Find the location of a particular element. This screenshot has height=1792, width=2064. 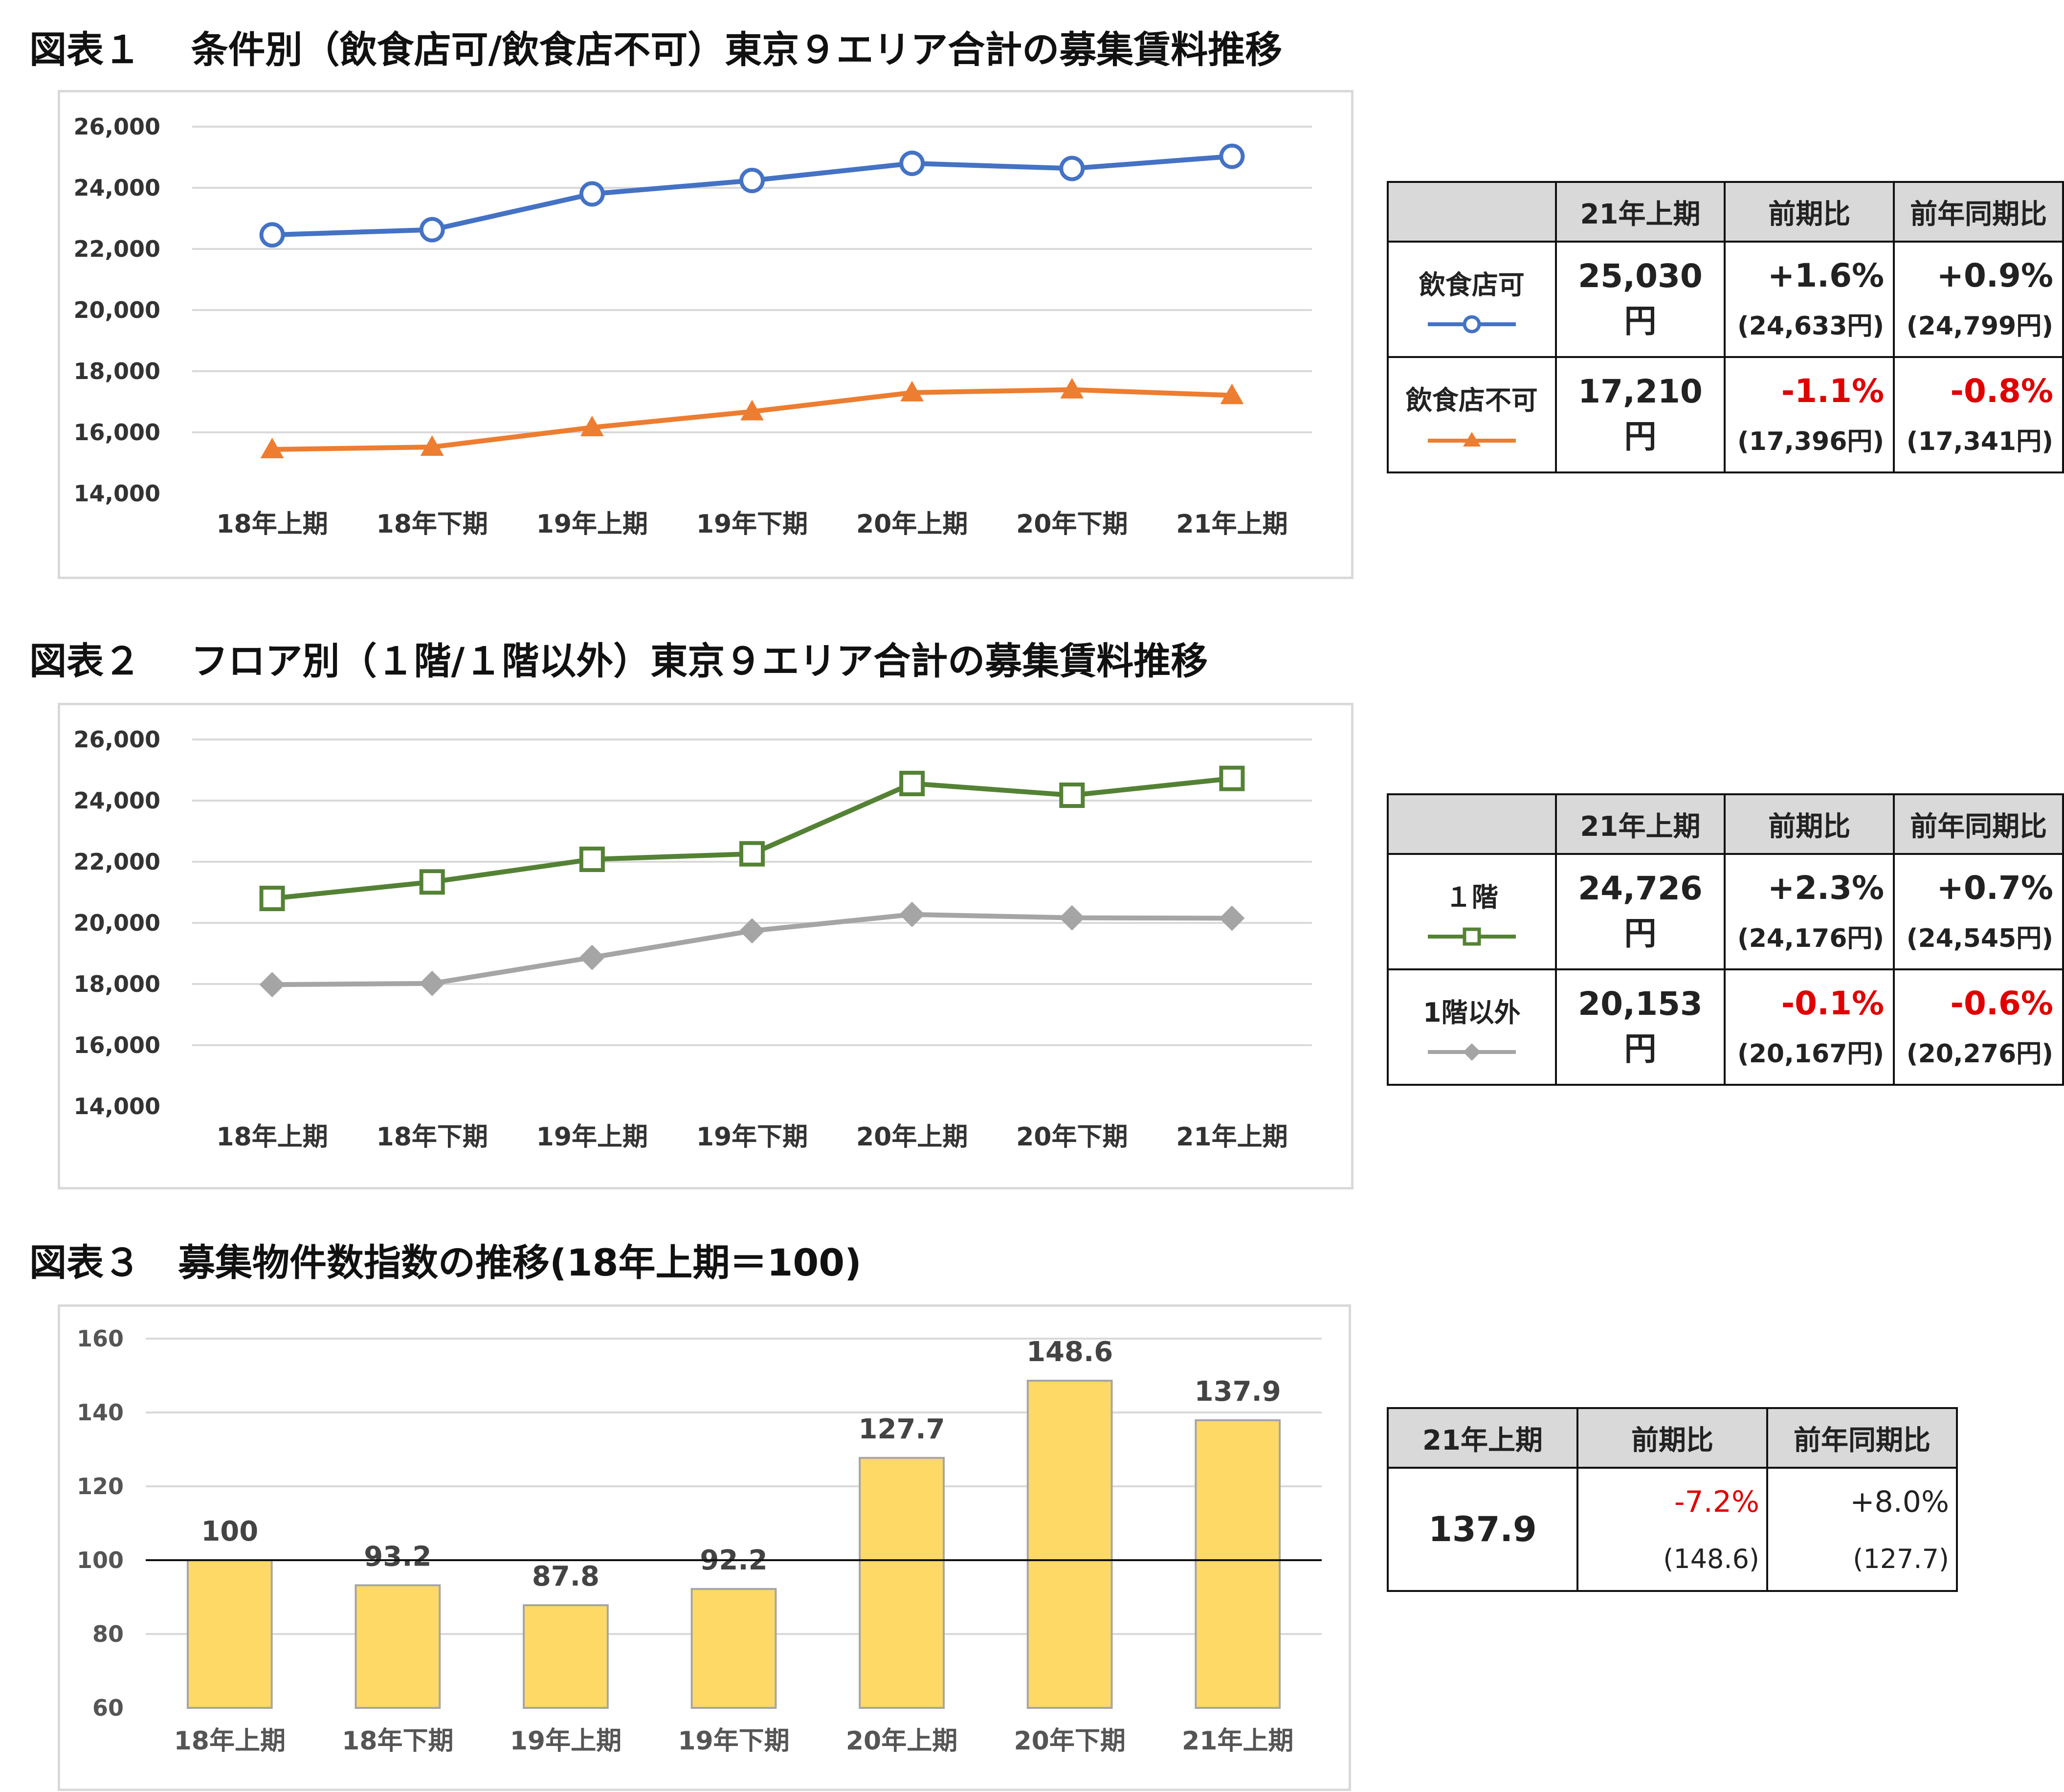

figure3-title: 図表３ 募集物件数指数の推移(18年上期＝100) is located at coordinates (445, 1262).